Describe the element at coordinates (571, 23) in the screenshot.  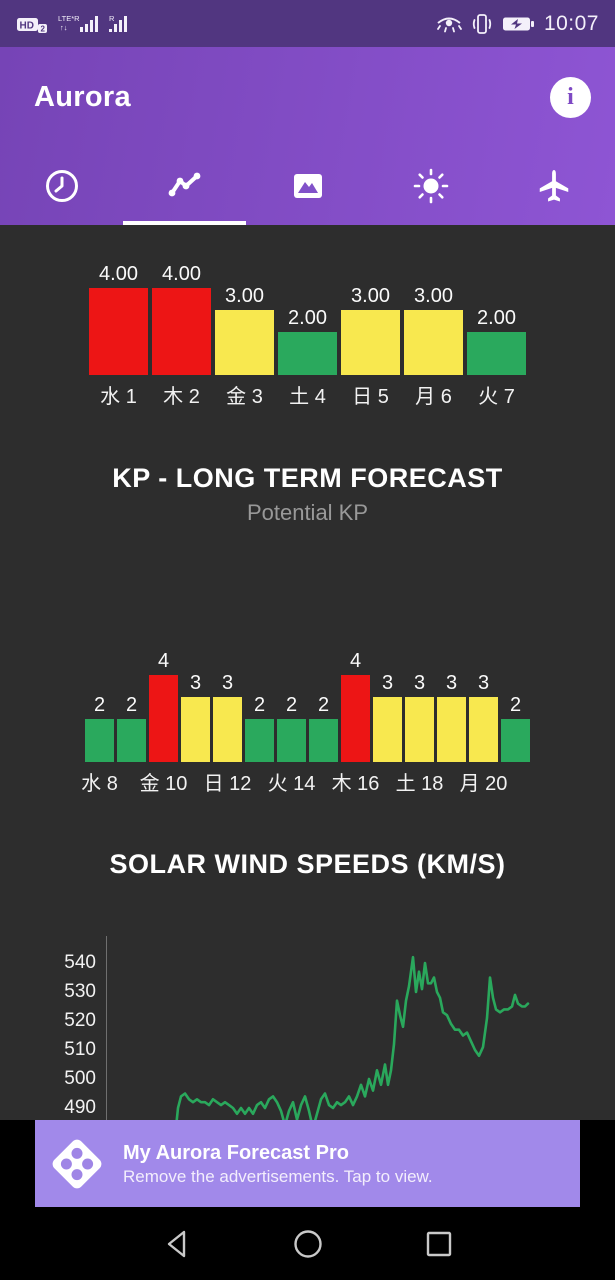
I see `clock-time: 10:07` at that location.